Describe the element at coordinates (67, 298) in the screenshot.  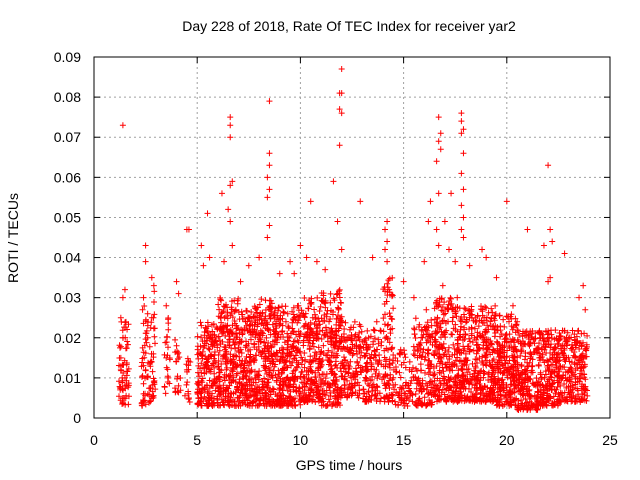
I see `y-tick-label: 0.03` at that location.